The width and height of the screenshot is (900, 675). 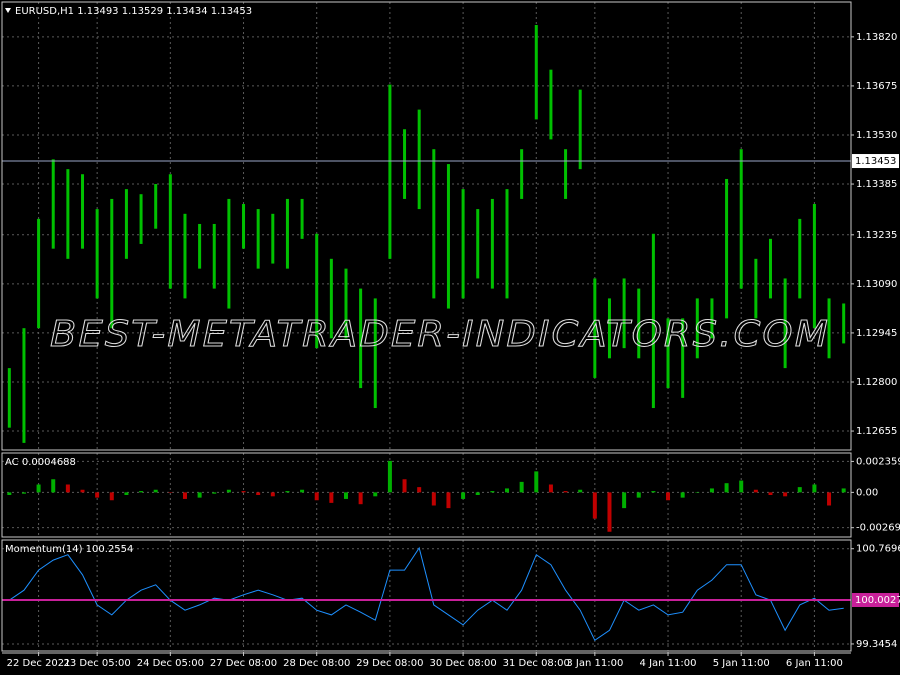 What do you see at coordinates (39, 663) in the screenshot?
I see `x-tick-label: 22 Dec 2021` at bounding box center [39, 663].